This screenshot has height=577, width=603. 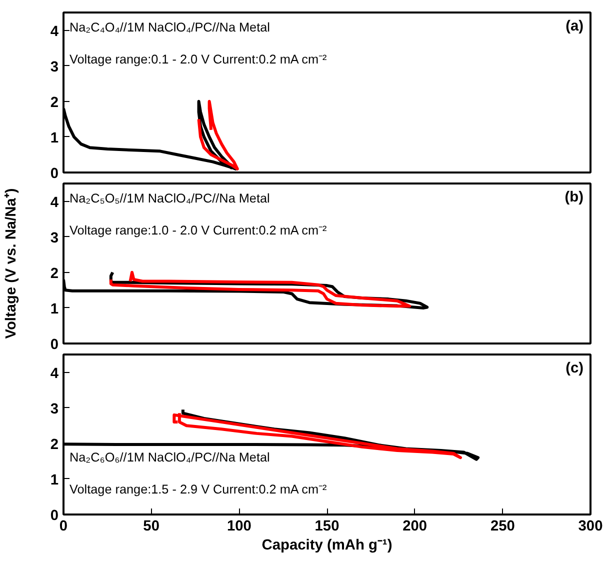 I want to click on annotation: (a), so click(x=575, y=26).